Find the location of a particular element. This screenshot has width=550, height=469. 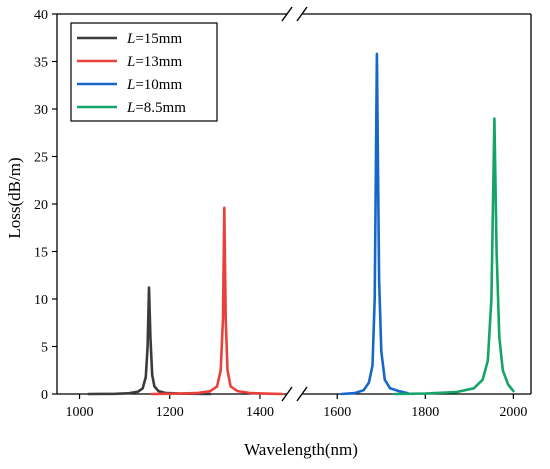

series-line-8-5mm is located at coordinates (454, 256).